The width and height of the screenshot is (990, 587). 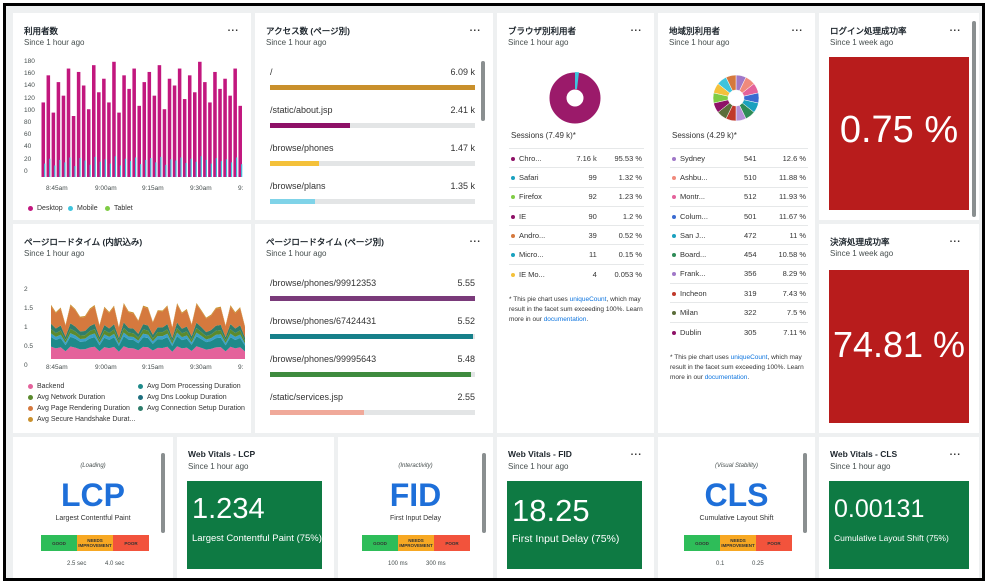 What do you see at coordinates (466, 359) in the screenshot?
I see `item-value: 5.48` at bounding box center [466, 359].